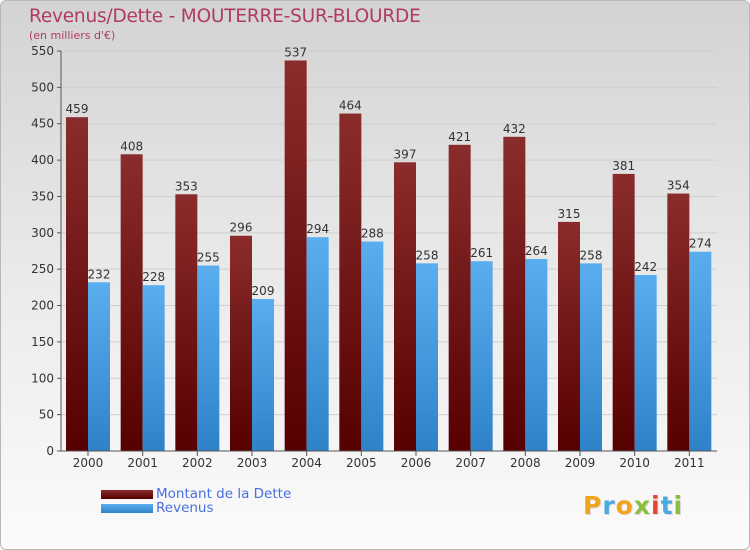 The width and height of the screenshot is (750, 550). What do you see at coordinates (42, 269) in the screenshot?
I see `y-tick-label: 250` at bounding box center [42, 269].